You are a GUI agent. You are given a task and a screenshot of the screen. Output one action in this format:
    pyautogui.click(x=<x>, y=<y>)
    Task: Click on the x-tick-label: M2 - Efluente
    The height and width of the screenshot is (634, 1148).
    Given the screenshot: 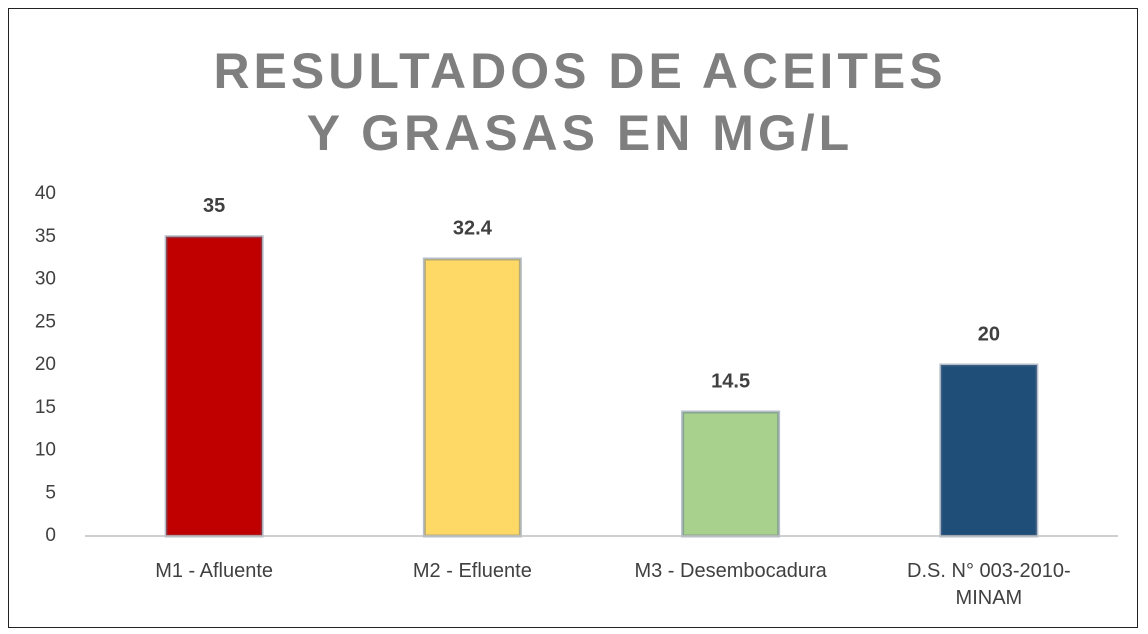 What is the action you would take?
    pyautogui.click(x=472, y=571)
    